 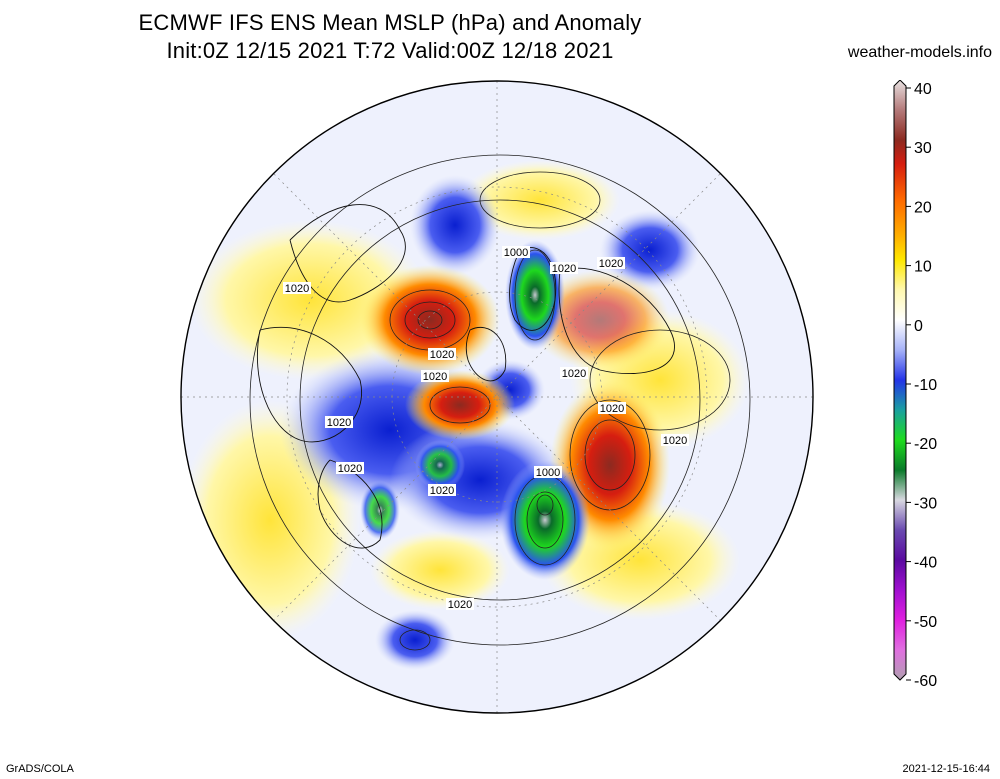 I want to click on anomaly-yellow-north, so click(x=540, y=200).